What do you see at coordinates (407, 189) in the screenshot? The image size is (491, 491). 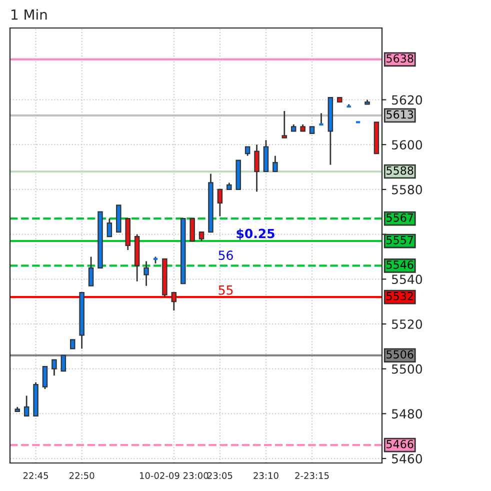 I see `y-tick-label: 5580` at bounding box center [407, 189].